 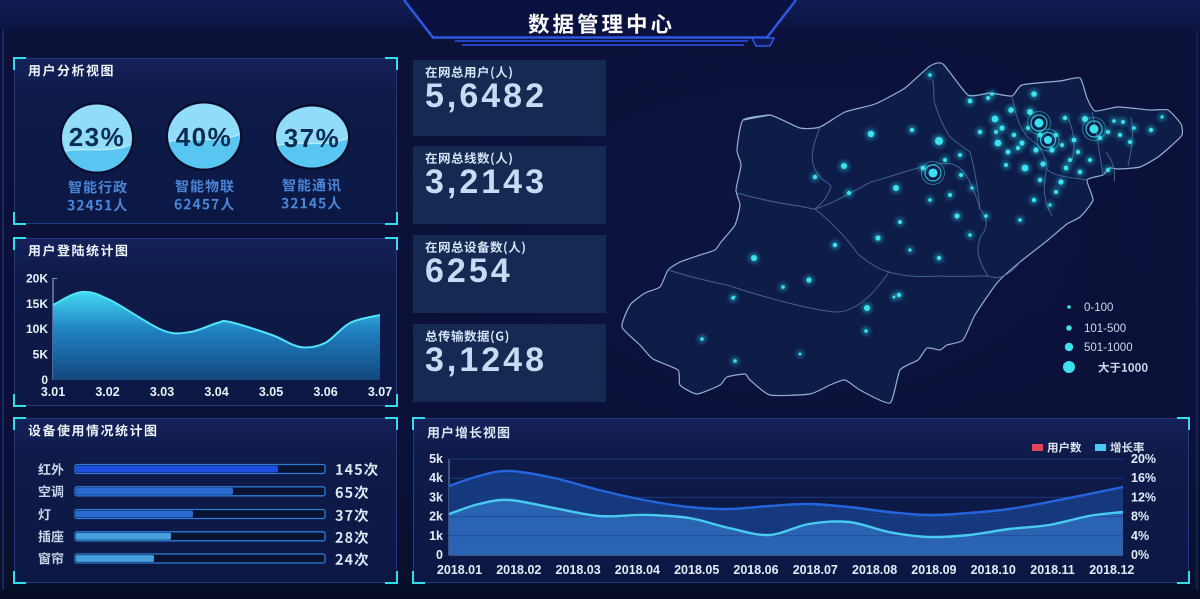 I want to click on svg-text: 16%, so click(x=1143, y=478).